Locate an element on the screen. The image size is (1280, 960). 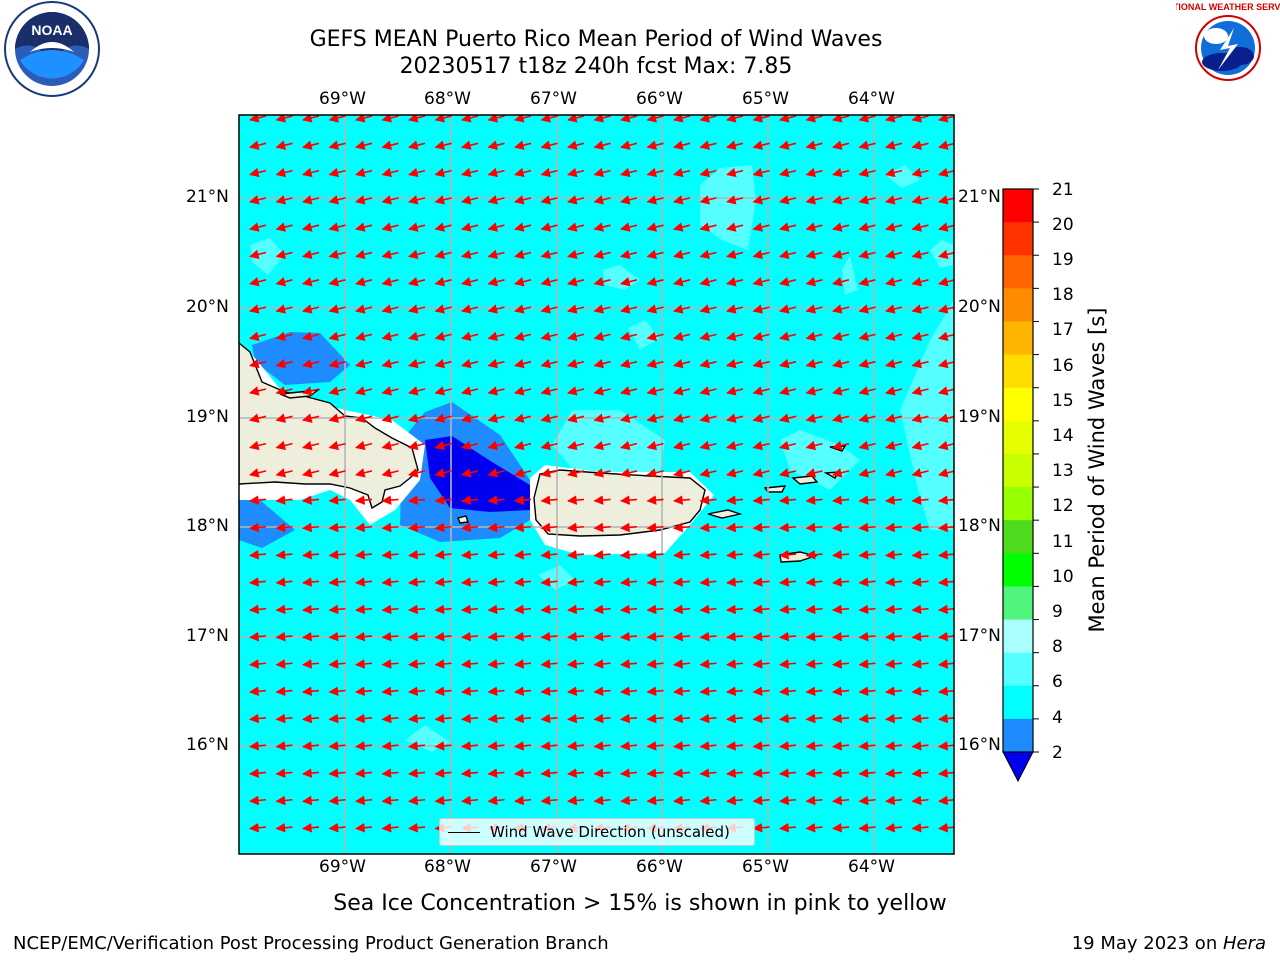
colorbar-segment is located at coordinates (1018, 239).